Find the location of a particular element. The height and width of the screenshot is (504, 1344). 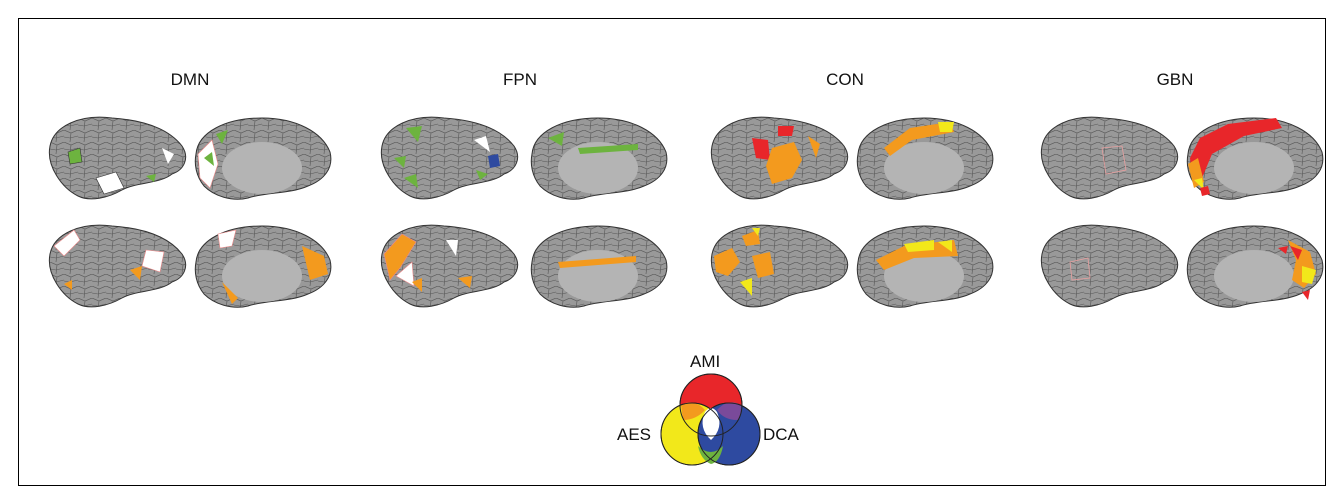

venn-label-ami: AMI is located at coordinates (705, 361).